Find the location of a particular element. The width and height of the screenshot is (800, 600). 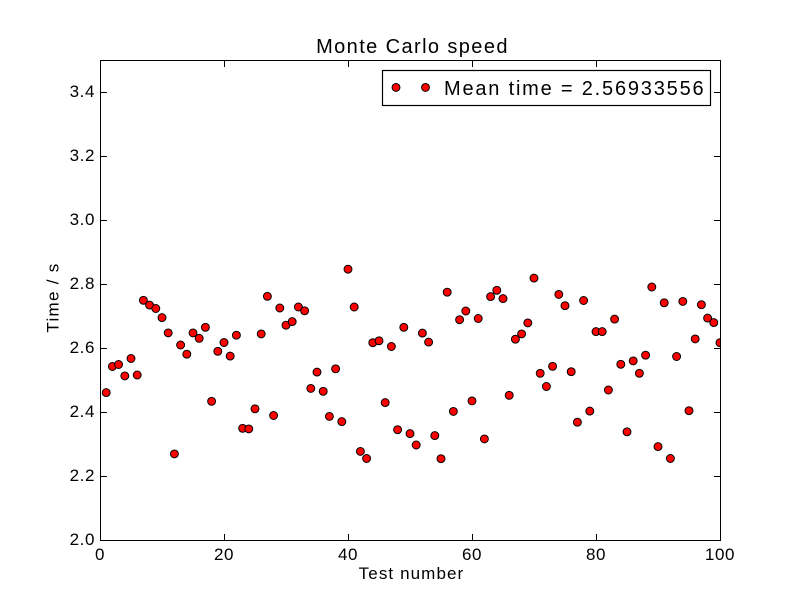

svg-text: 2.2 is located at coordinates (82, 475).